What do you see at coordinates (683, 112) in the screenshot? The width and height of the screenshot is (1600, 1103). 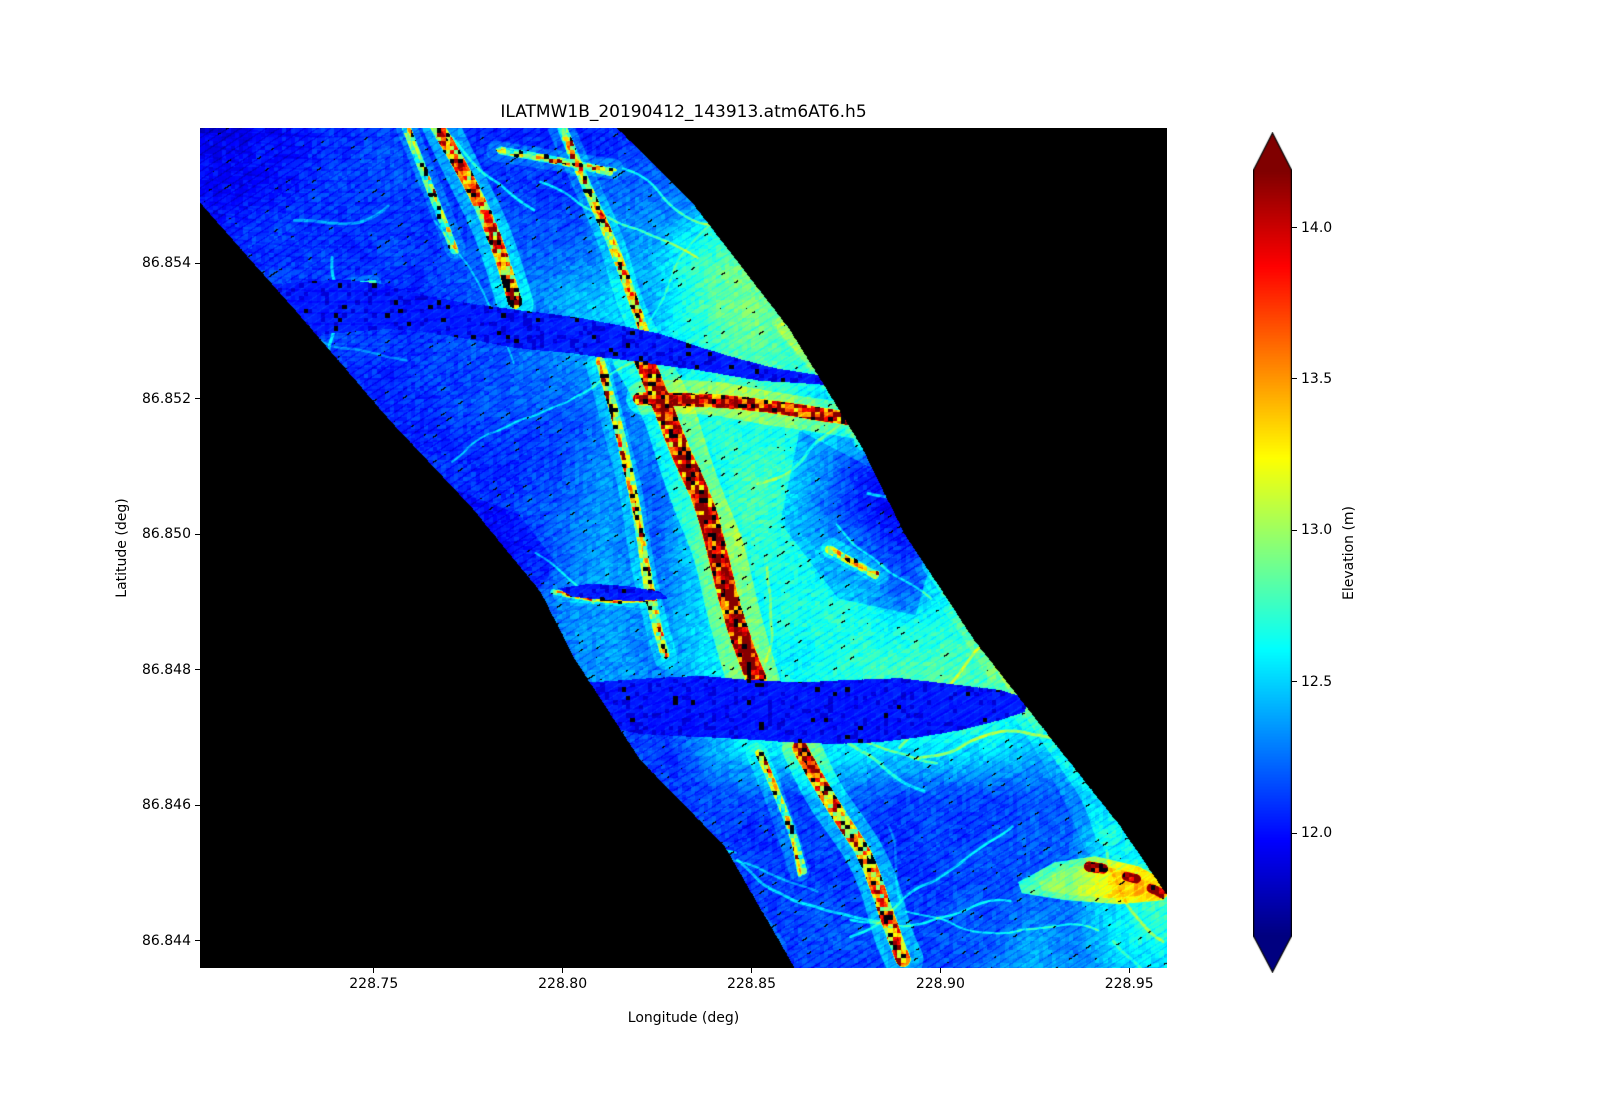 I see `plot-title: ILATMW1B_20190412_143913.atm6AT6.h5` at bounding box center [683, 112].